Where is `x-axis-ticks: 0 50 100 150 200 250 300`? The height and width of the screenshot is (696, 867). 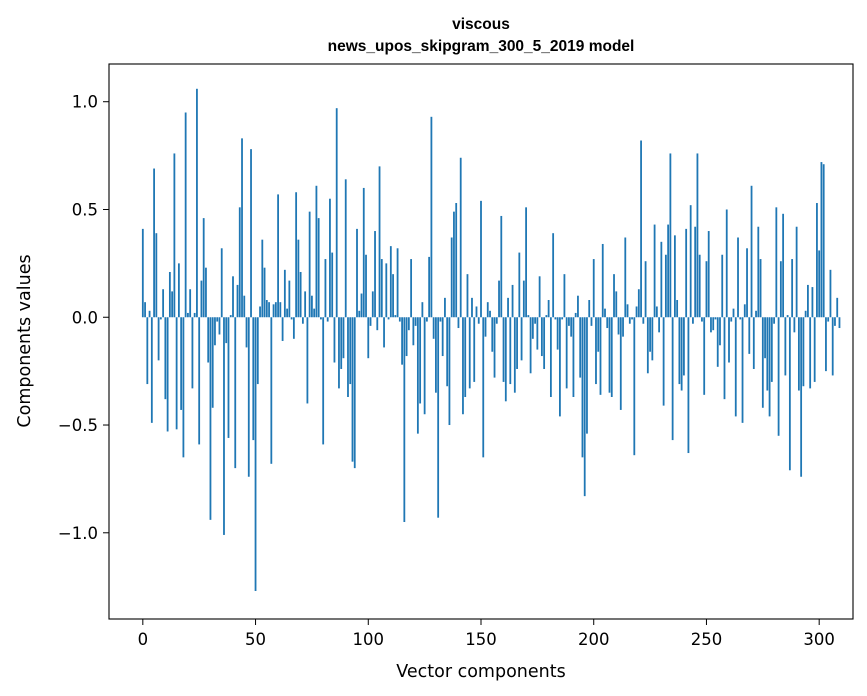
x-axis-ticks: 0 50 100 150 200 250 300 is located at coordinates (486, 634).